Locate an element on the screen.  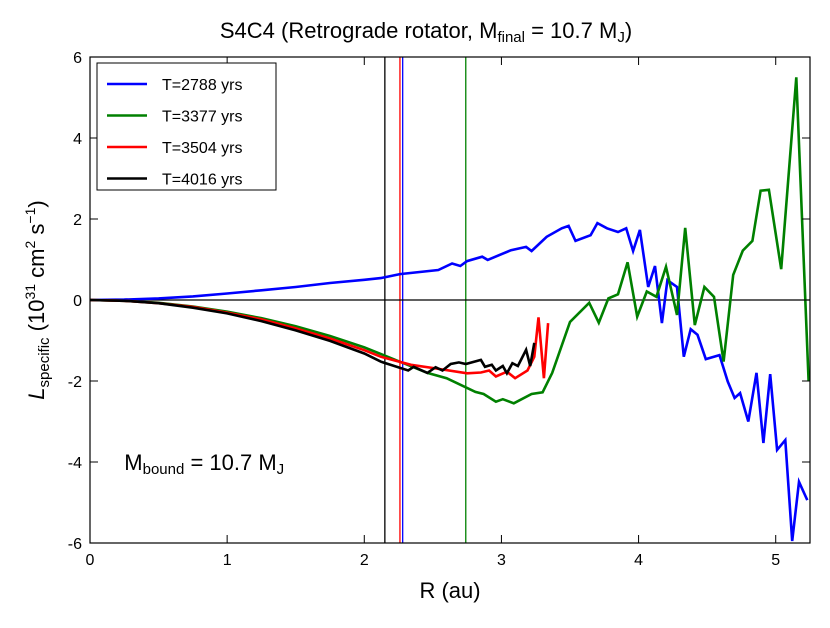
y-tick-label: 4 is located at coordinates (77, 139).